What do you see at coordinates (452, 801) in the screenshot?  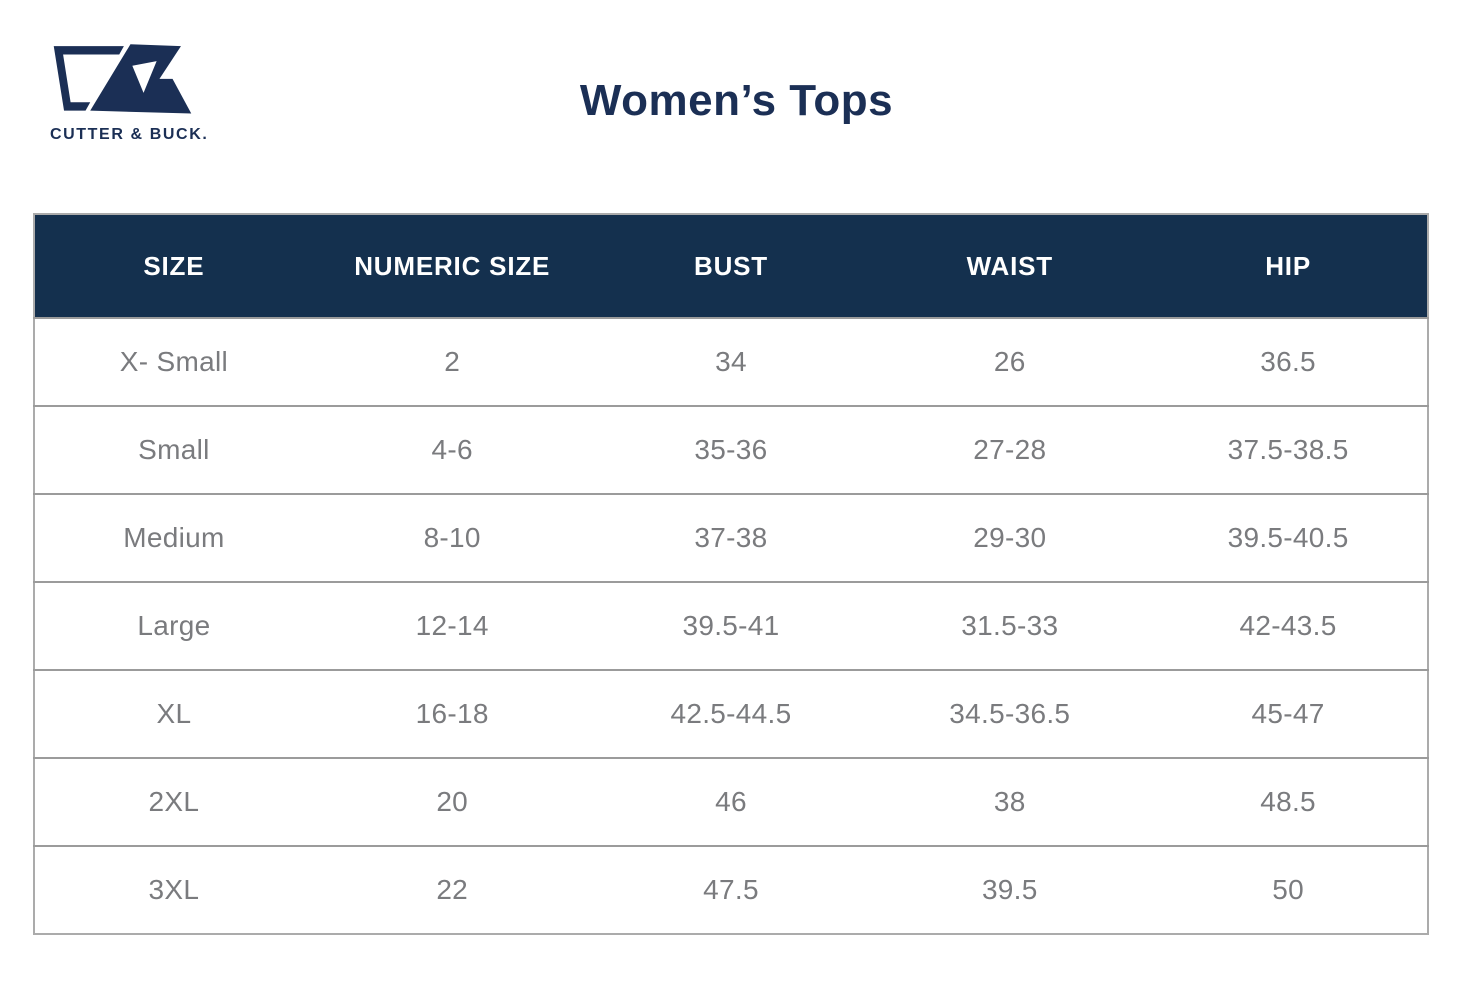 I see `table-cell: 20` at bounding box center [452, 801].